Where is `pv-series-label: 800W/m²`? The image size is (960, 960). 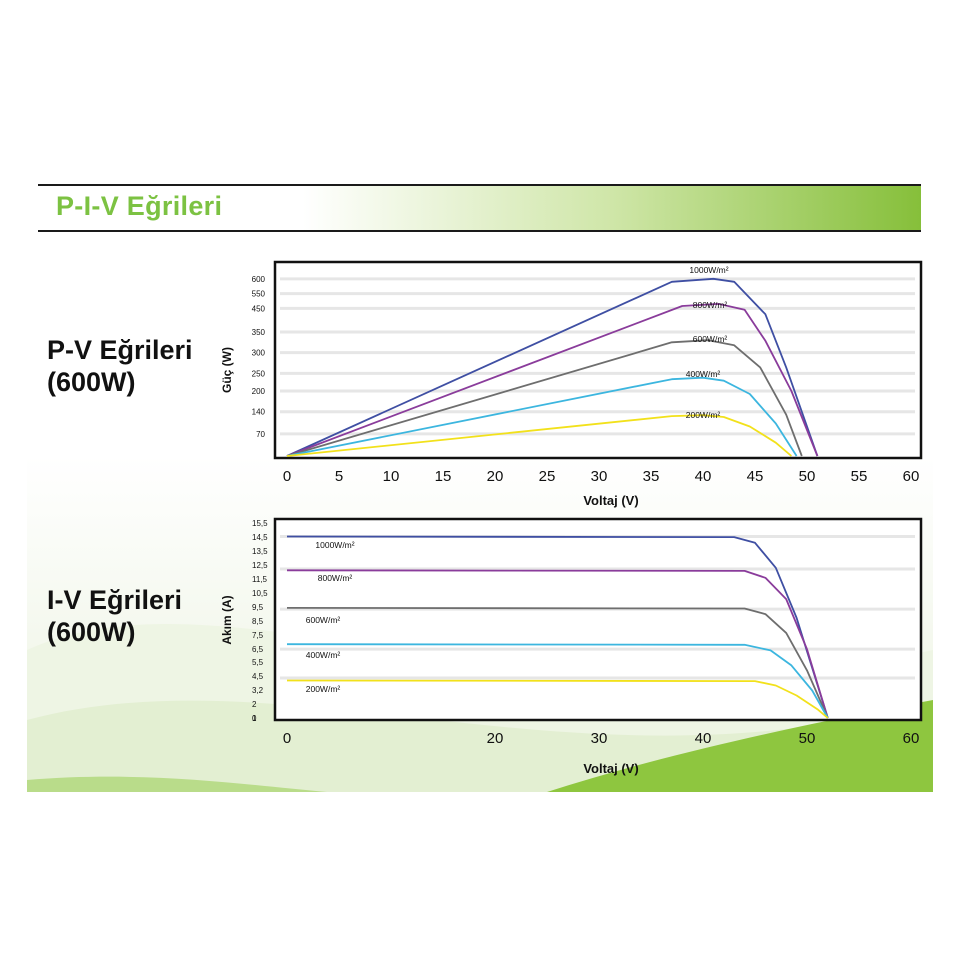 pv-series-label: 800W/m² is located at coordinates (710, 305).